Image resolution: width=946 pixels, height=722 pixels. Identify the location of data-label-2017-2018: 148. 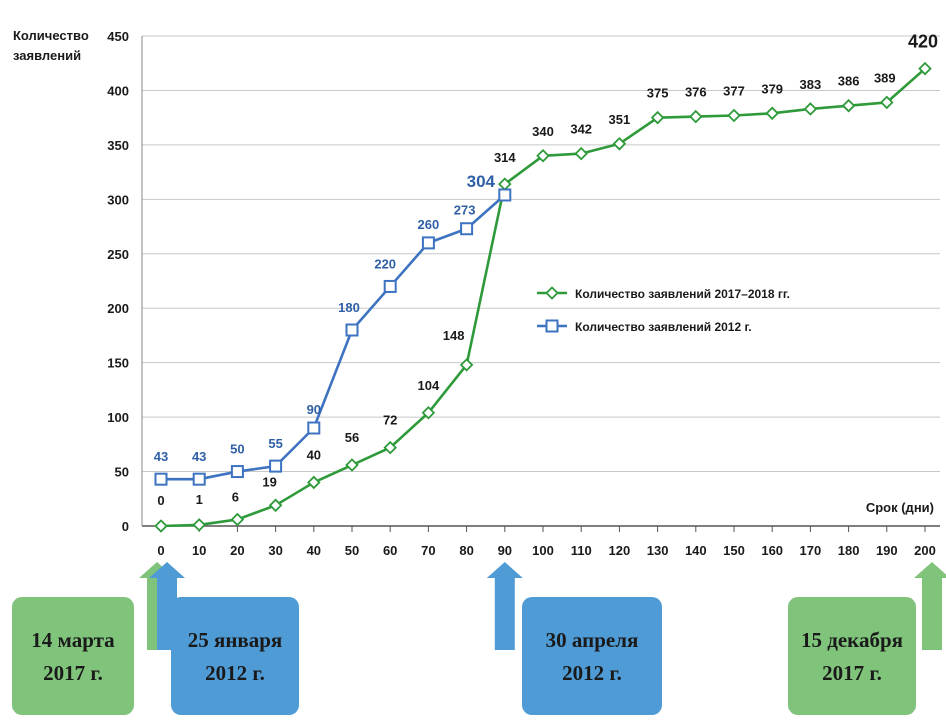
(454, 335).